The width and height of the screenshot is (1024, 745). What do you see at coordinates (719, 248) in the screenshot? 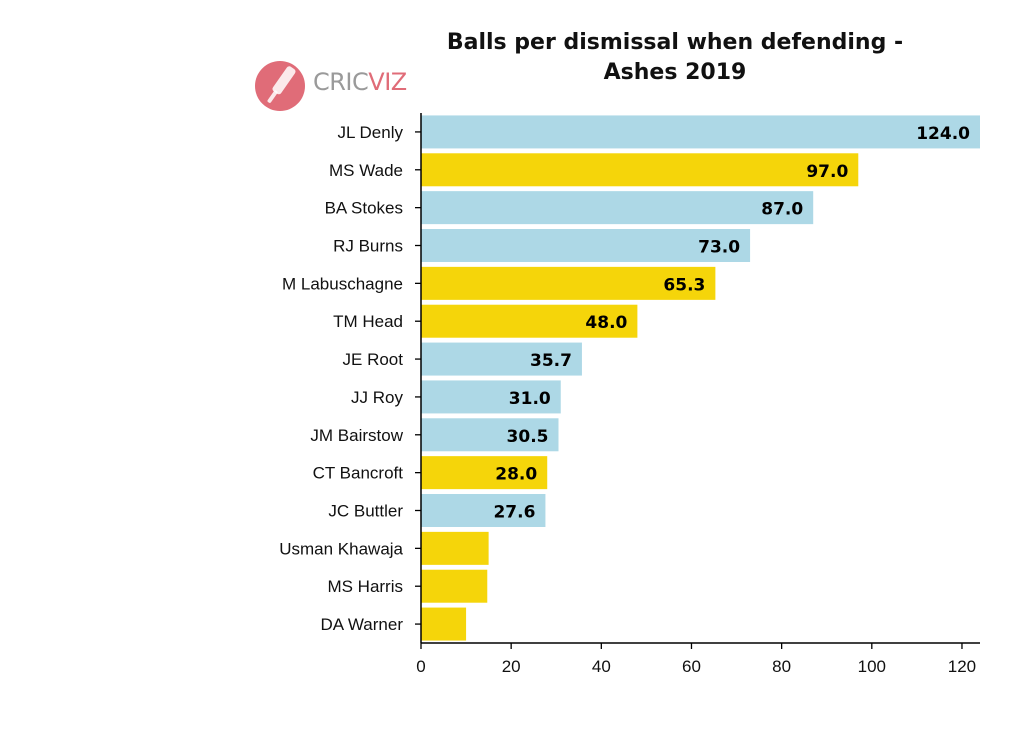
I see `data-label: 73.0` at bounding box center [719, 248].